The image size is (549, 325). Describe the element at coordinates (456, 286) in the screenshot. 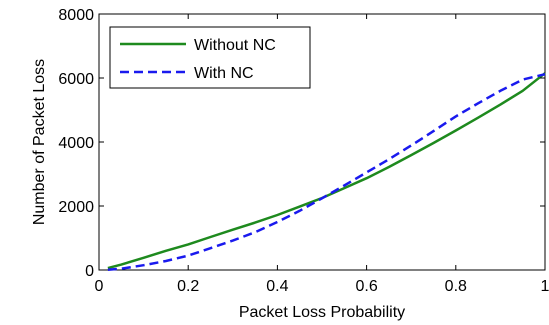

I see `x-tick-label: 0.8` at that location.